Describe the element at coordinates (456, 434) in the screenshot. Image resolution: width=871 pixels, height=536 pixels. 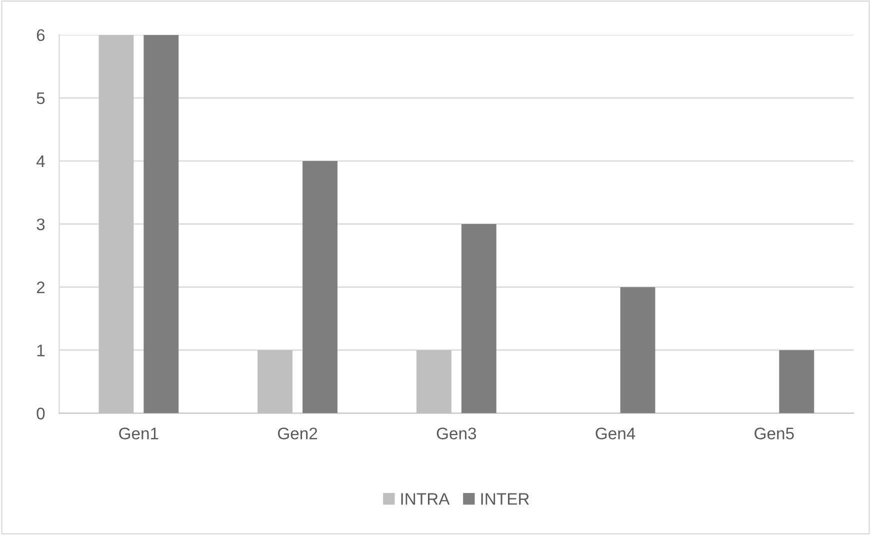
I see `x-tick-label: Gen3` at that location.